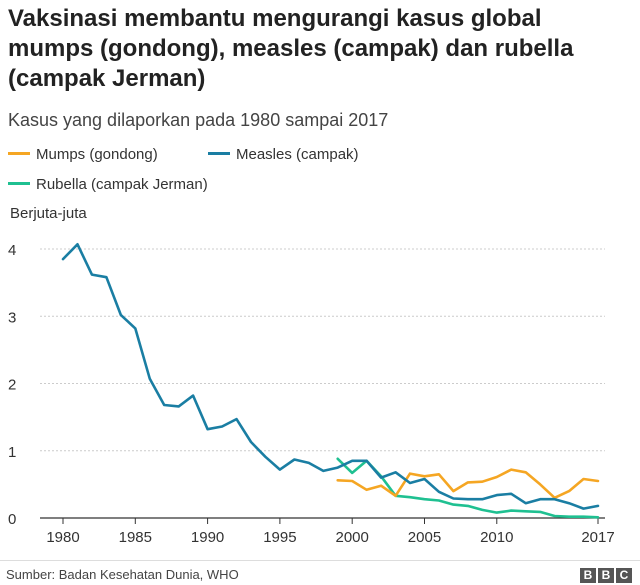 This screenshot has width=640, height=585. Describe the element at coordinates (12, 385) in the screenshot. I see `y-tick-label: 2` at that location.